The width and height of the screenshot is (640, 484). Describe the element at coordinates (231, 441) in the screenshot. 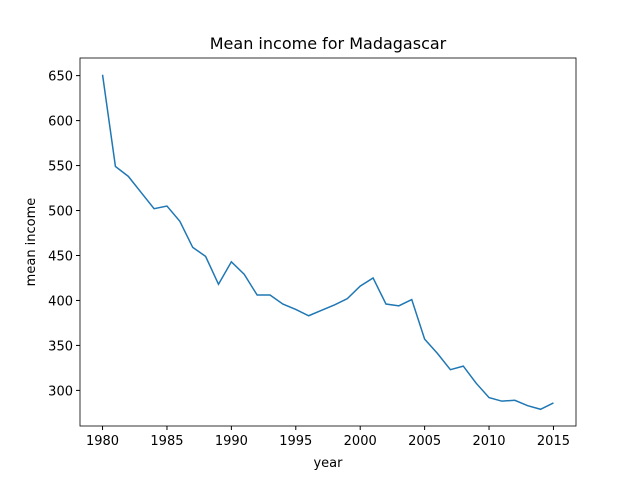

I see `x-tick-label: 1990` at that location.